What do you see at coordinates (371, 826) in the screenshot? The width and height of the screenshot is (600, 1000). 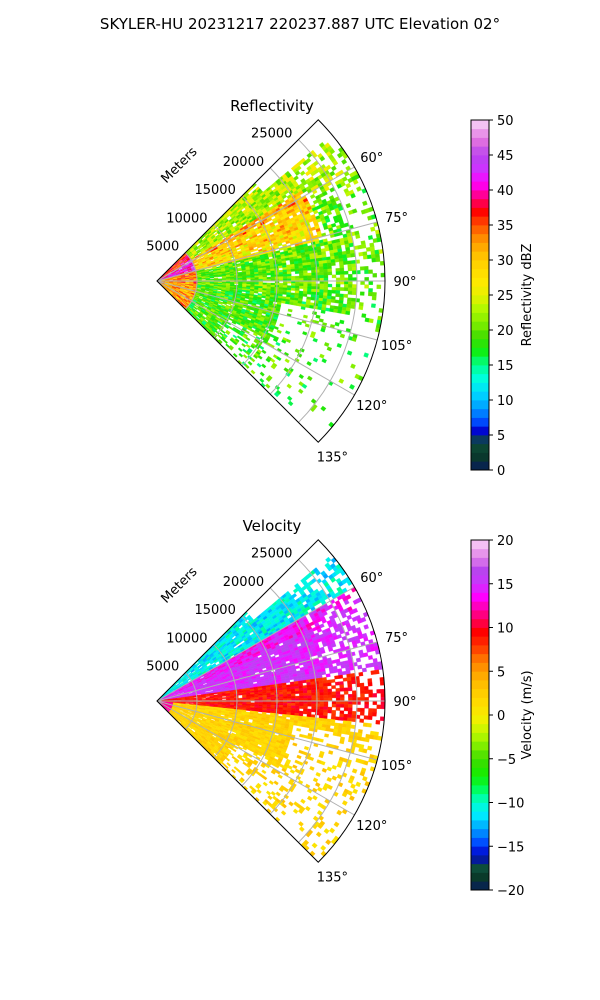 I see `azimuth-tick-label: 120°` at bounding box center [371, 826].